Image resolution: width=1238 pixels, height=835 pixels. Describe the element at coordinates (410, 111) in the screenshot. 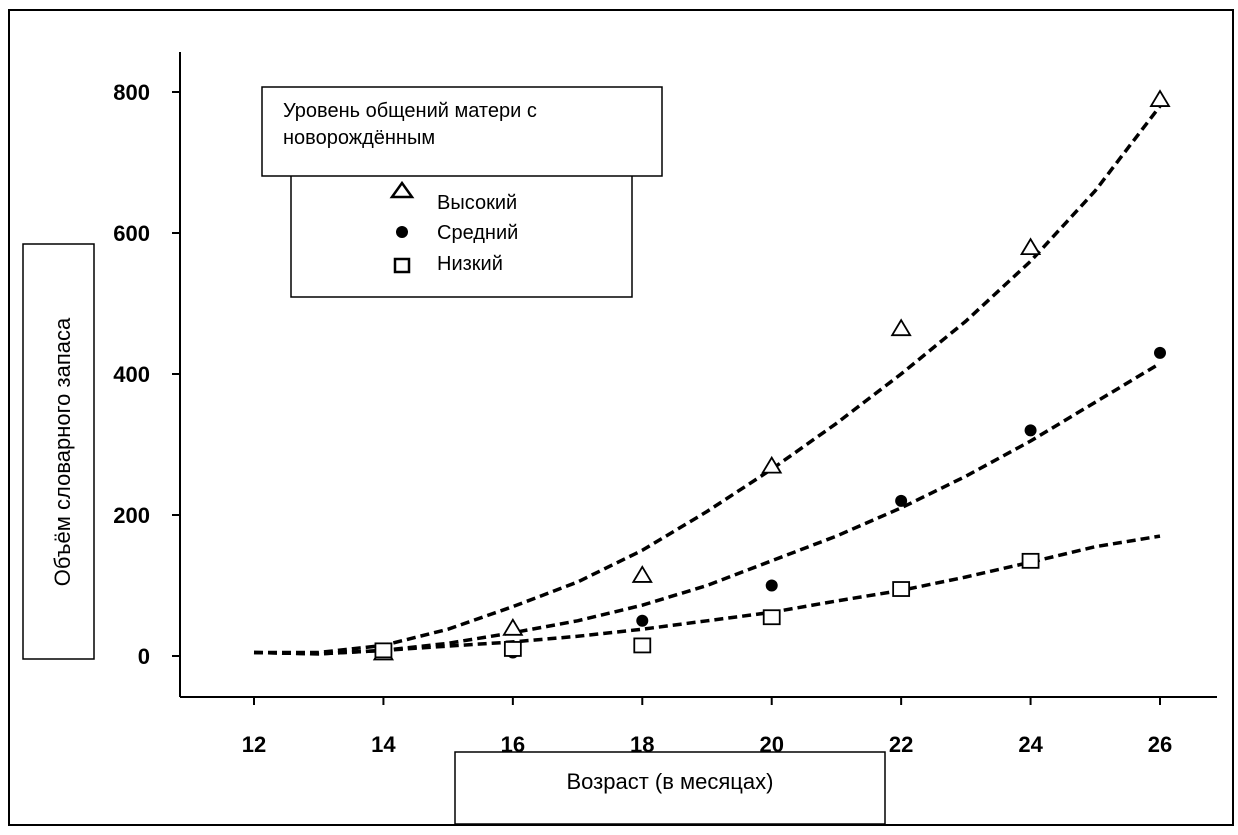

I see `legend-title-line-1: Уровень общений матери с` at that location.